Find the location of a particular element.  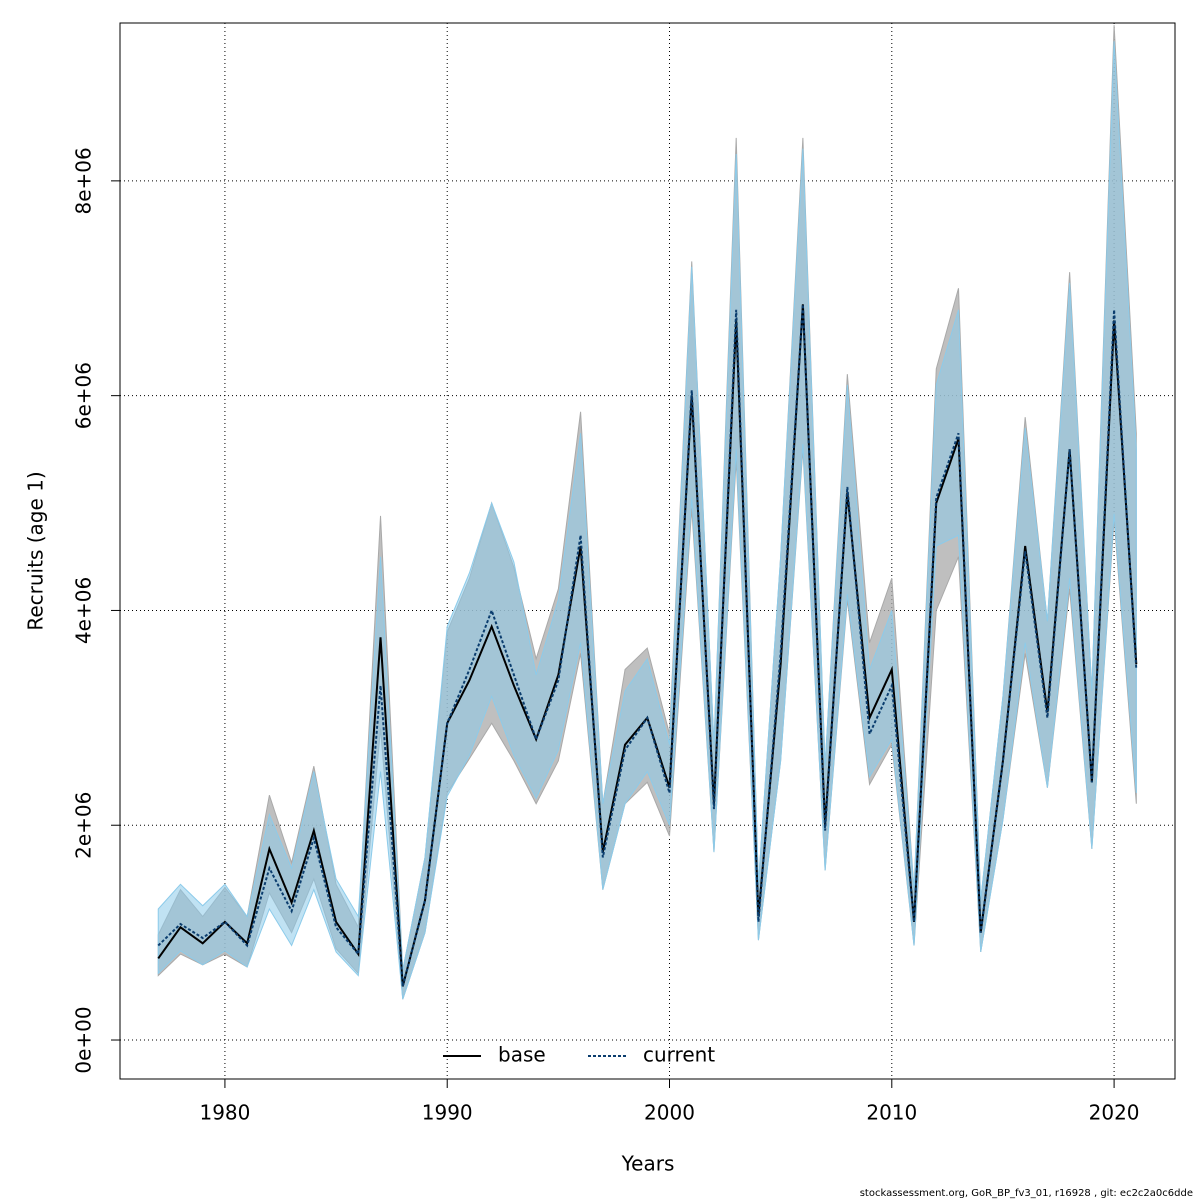

x-tick-label: 1980 is located at coordinates (224, 1113).